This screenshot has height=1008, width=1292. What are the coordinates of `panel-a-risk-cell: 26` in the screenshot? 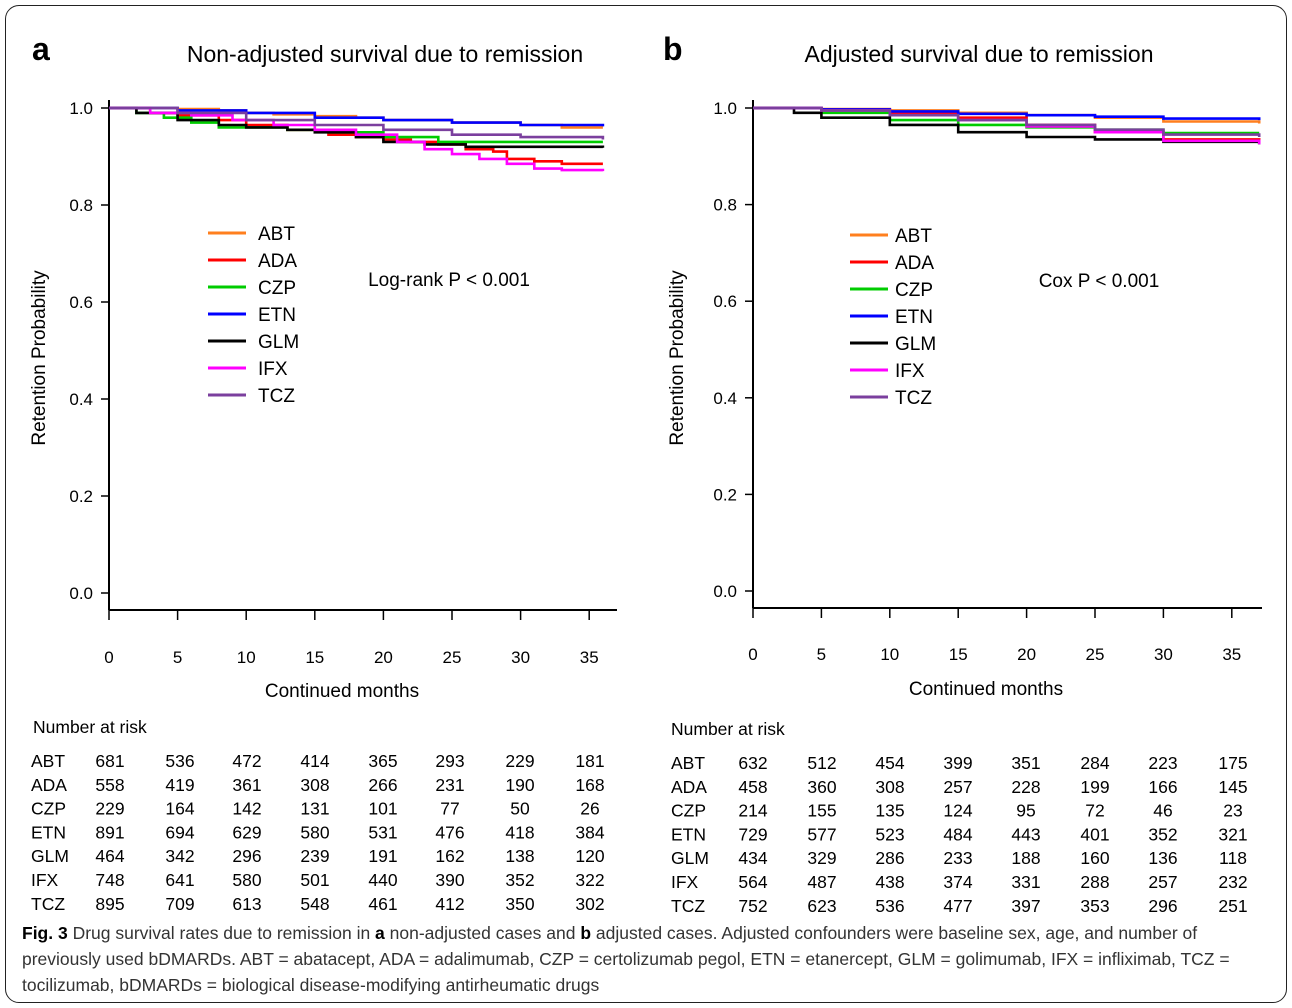 It's located at (589, 809).